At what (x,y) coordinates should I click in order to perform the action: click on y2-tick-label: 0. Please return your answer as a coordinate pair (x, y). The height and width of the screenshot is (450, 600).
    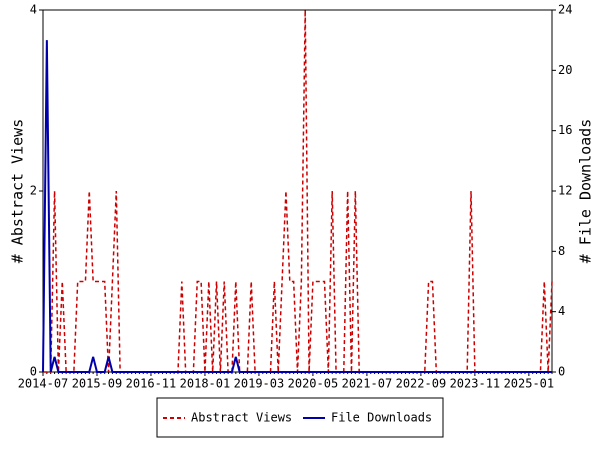
    Looking at the image, I should click on (561, 372).